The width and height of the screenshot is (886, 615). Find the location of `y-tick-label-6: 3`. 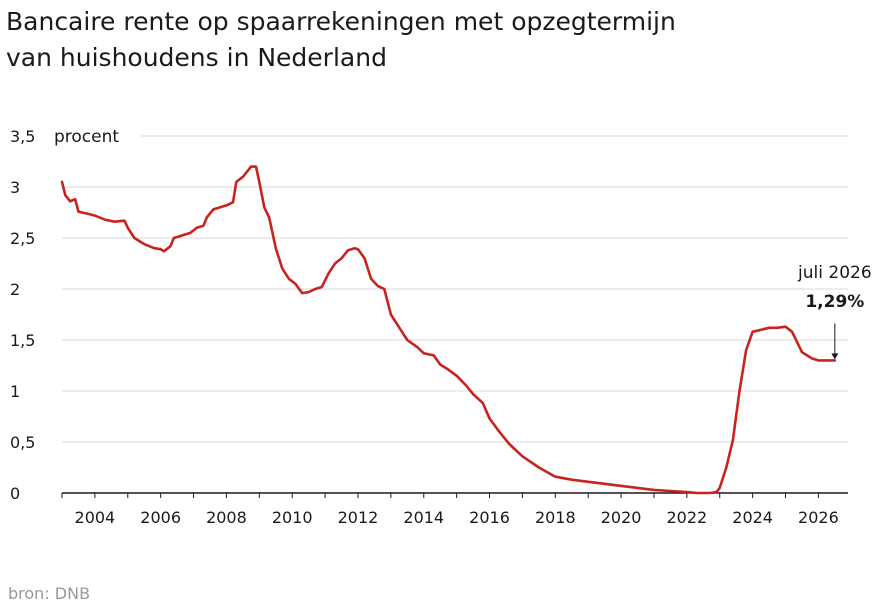

y-tick-label-6: 3 is located at coordinates (15, 187).